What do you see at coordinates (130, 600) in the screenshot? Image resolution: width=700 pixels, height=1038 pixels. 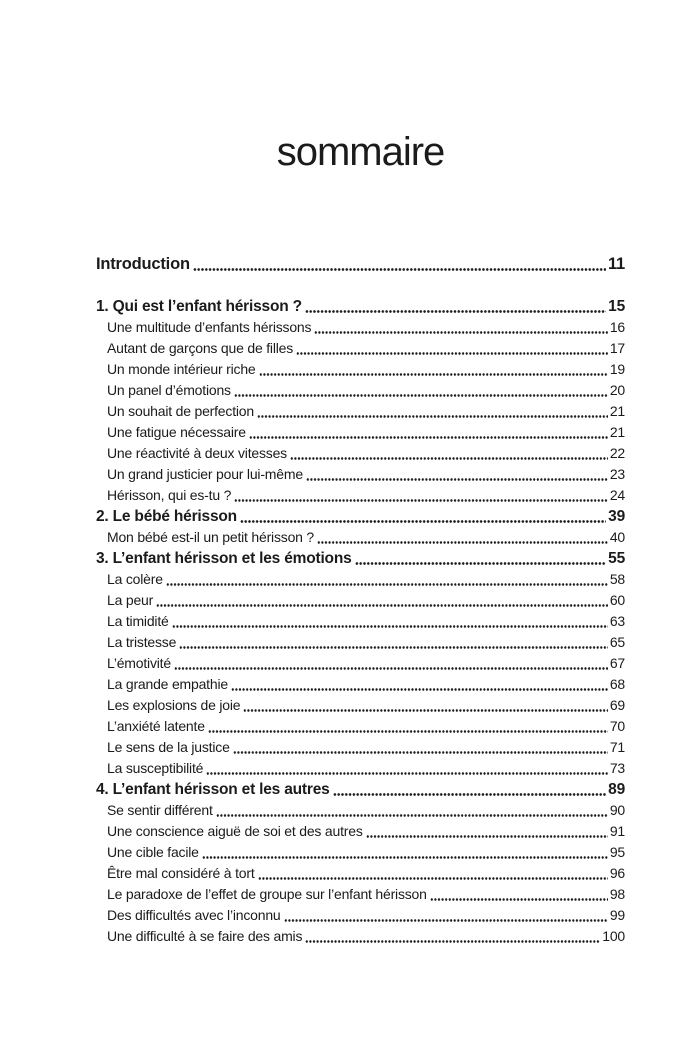 I see `toc-entry-label: La peur` at bounding box center [130, 600].